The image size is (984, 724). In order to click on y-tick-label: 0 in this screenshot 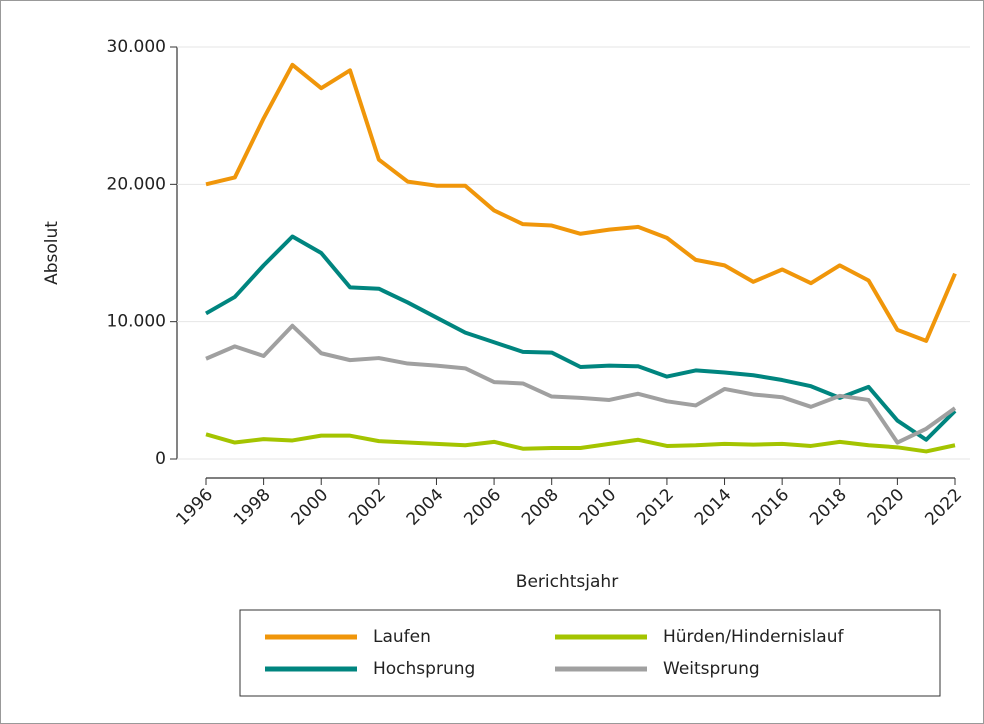, I will do `click(160, 459)`.